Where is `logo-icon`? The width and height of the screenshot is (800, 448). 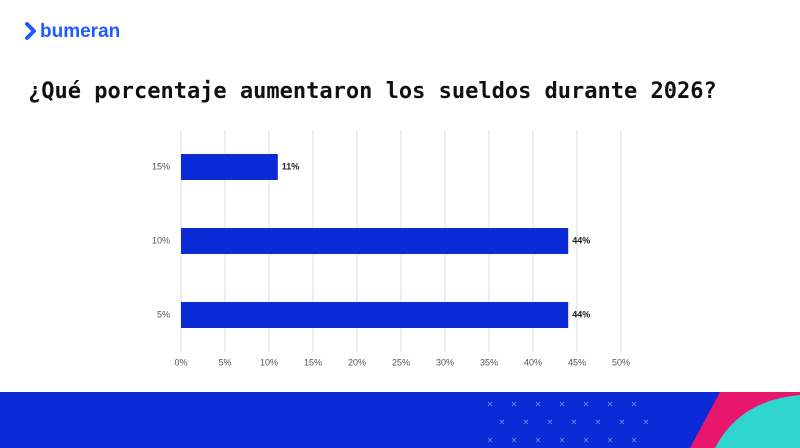 logo-icon is located at coordinates (30, 31).